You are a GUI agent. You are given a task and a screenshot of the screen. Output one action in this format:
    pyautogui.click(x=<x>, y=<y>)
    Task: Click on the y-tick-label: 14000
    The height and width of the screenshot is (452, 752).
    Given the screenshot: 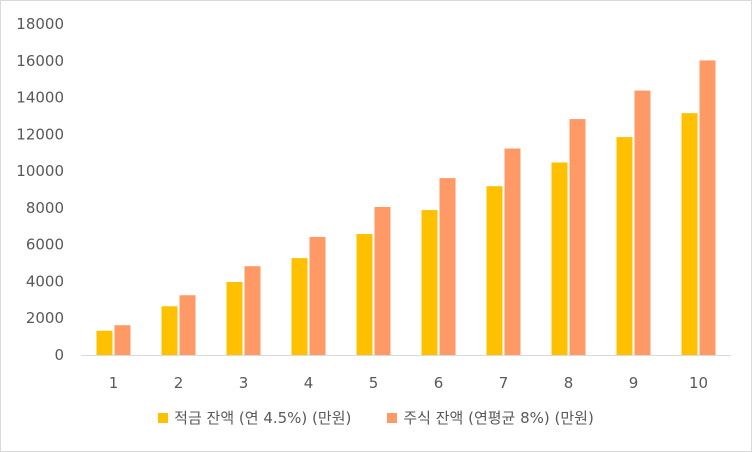 What is the action you would take?
    pyautogui.click(x=40, y=98)
    